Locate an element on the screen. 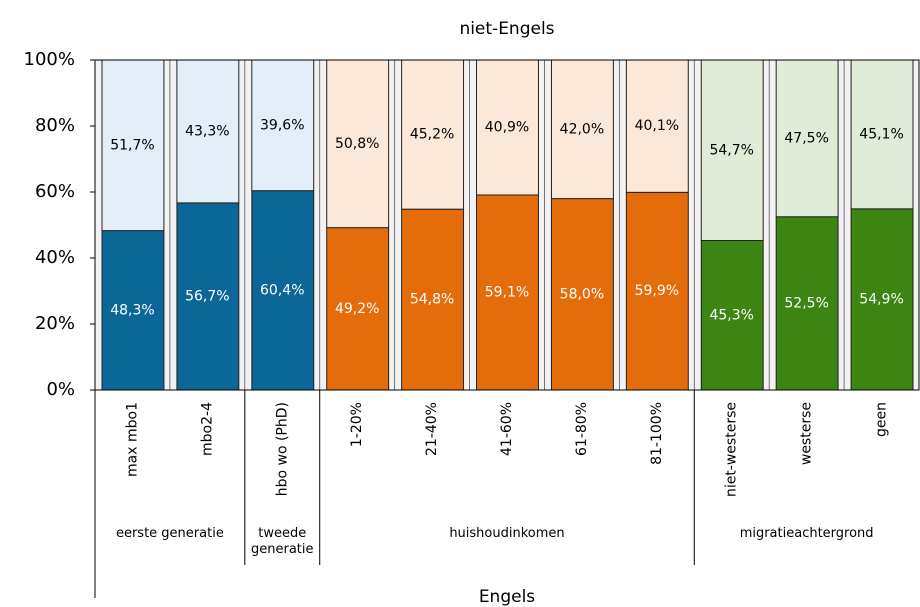 The width and height of the screenshot is (920, 607). value-label: 59,1% is located at coordinates (507, 292).